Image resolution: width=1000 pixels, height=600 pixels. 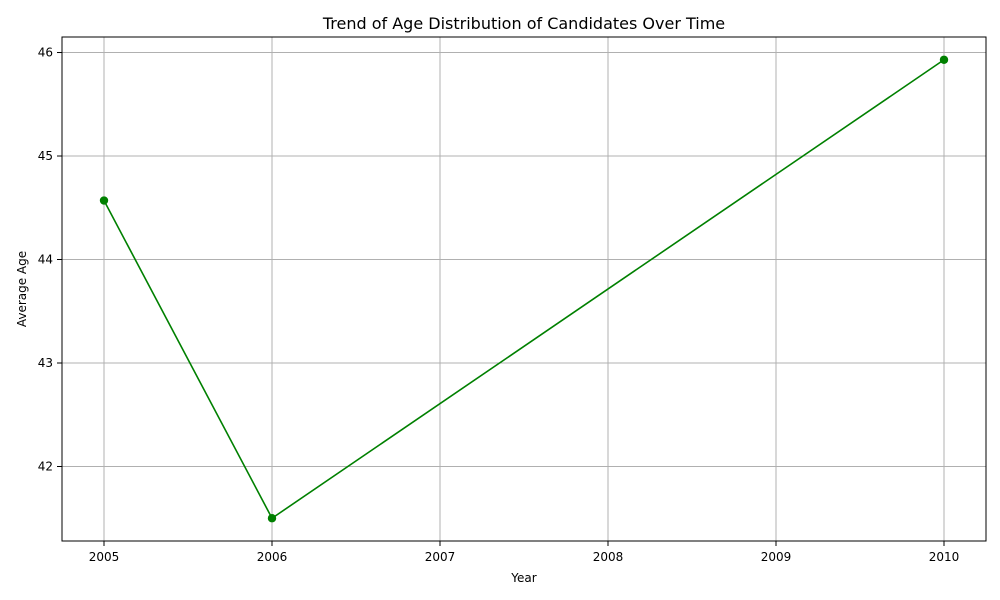 I want to click on y-tick-label: 43, so click(x=45, y=363).